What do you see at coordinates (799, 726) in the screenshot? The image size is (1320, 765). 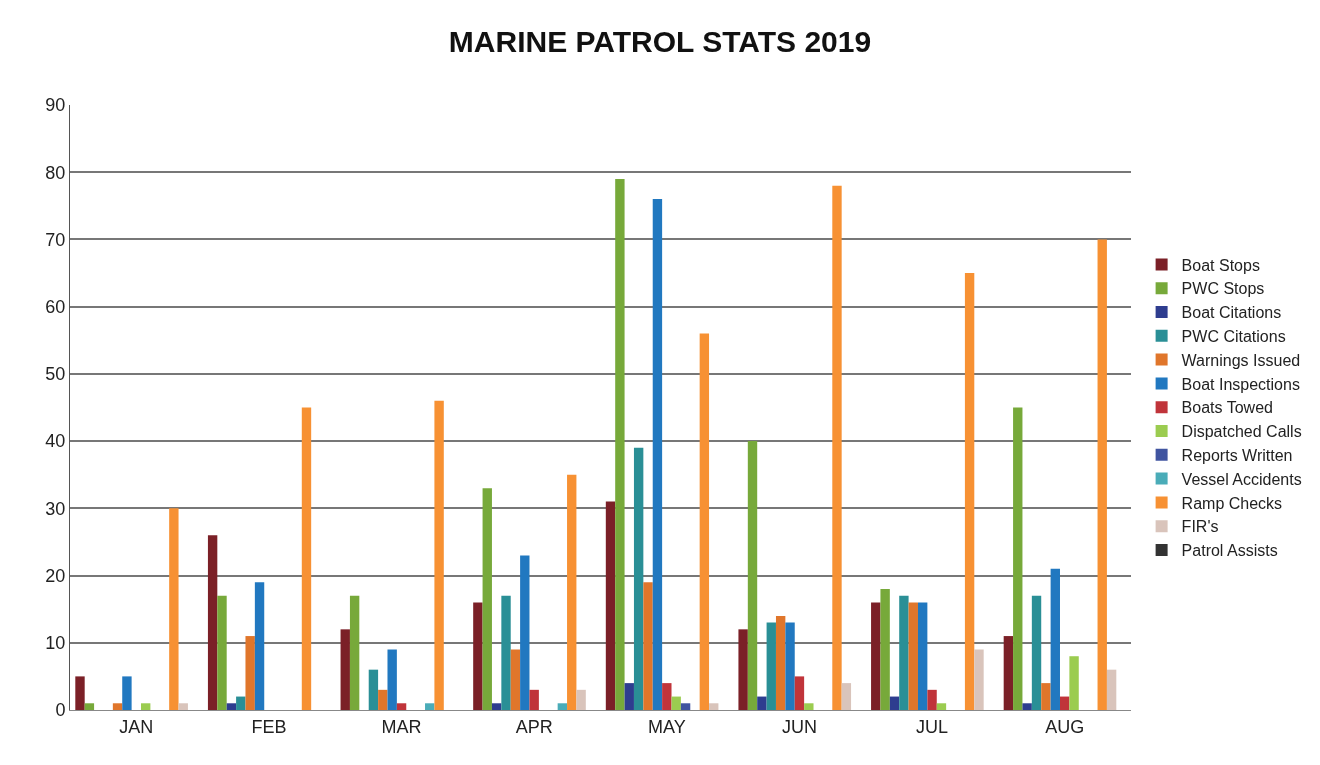 I see `x-tick-label: JUN` at bounding box center [799, 726].